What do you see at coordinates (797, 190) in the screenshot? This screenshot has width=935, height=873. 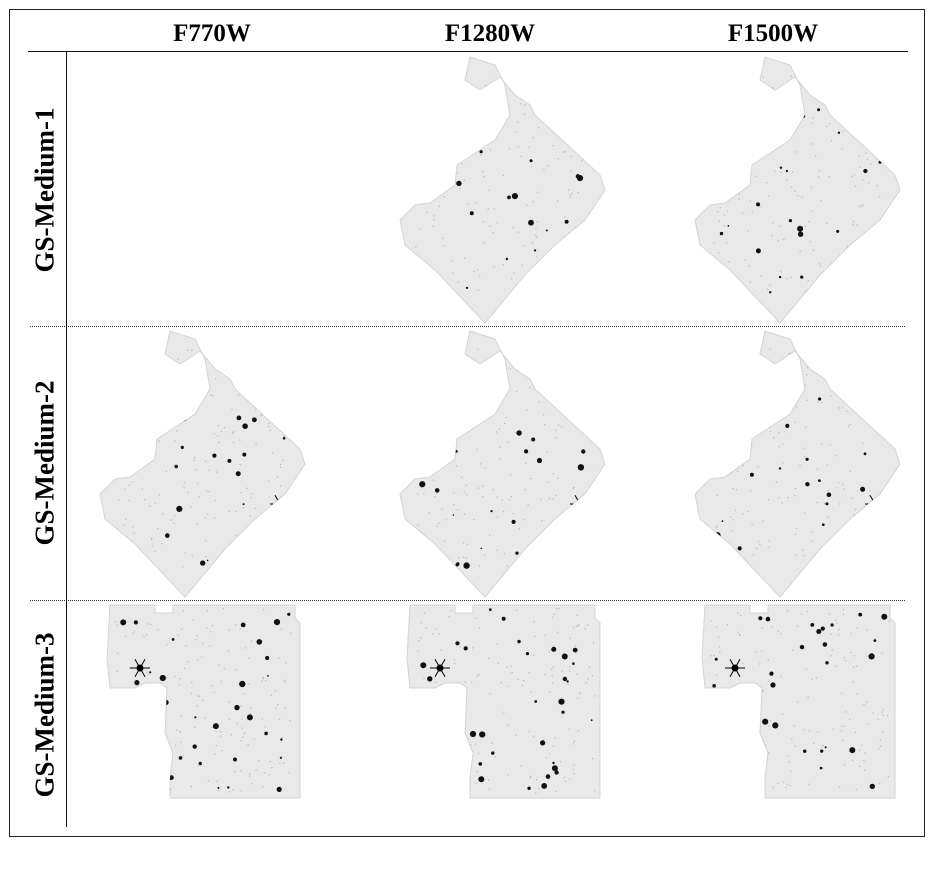 I see `mosaic-image` at bounding box center [797, 190].